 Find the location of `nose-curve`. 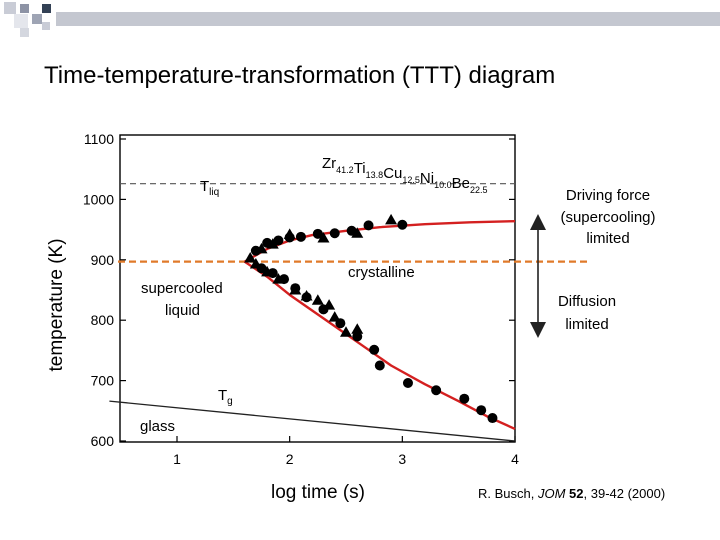

nose-curve is located at coordinates (379, 325).